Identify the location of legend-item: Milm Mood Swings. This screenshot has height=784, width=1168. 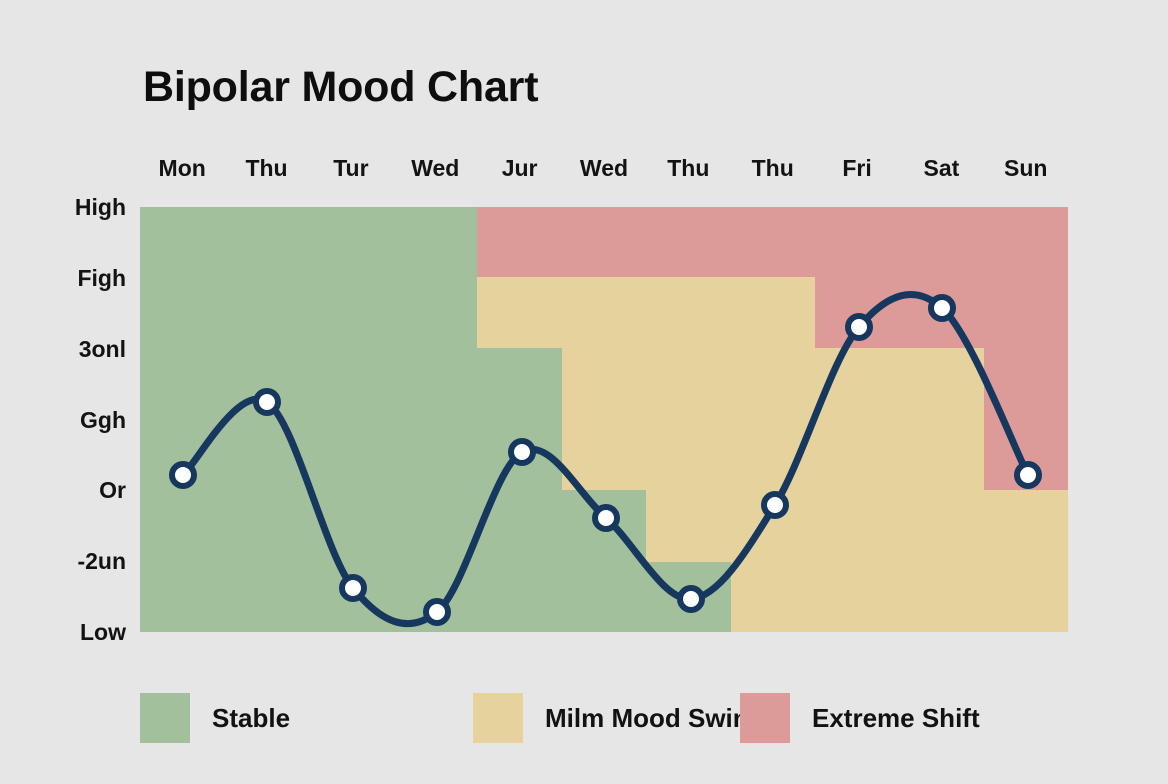
(626, 718).